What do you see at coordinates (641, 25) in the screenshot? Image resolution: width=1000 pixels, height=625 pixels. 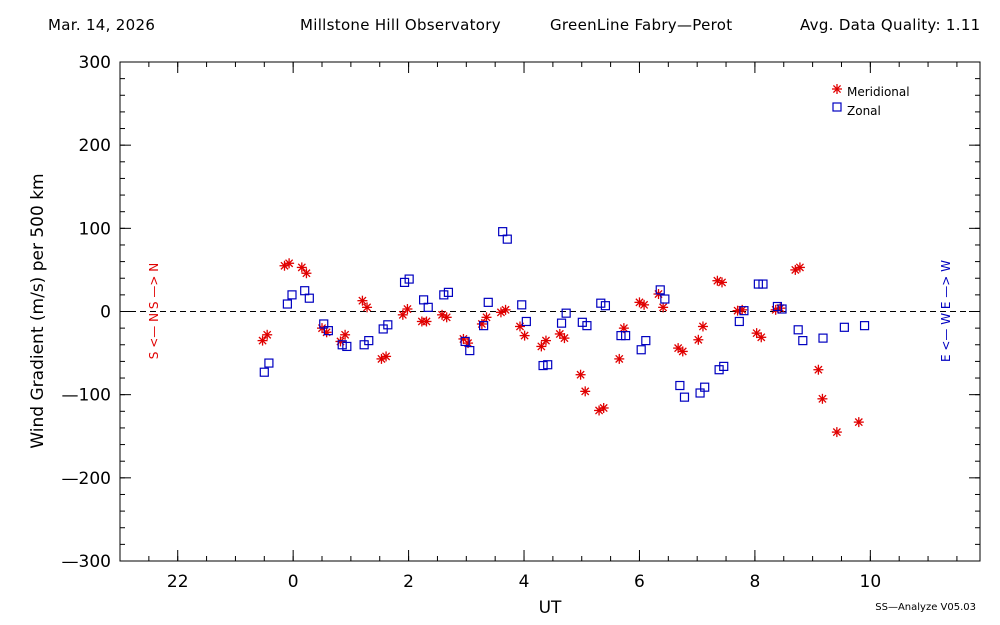 I see `header-instrument: GreenLine Fabry—Perot` at bounding box center [641, 25].